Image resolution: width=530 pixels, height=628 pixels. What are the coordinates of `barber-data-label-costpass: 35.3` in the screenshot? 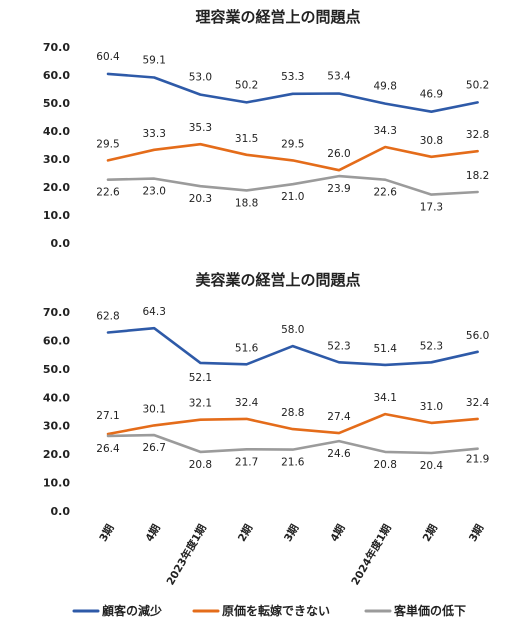 It's located at (200, 128).